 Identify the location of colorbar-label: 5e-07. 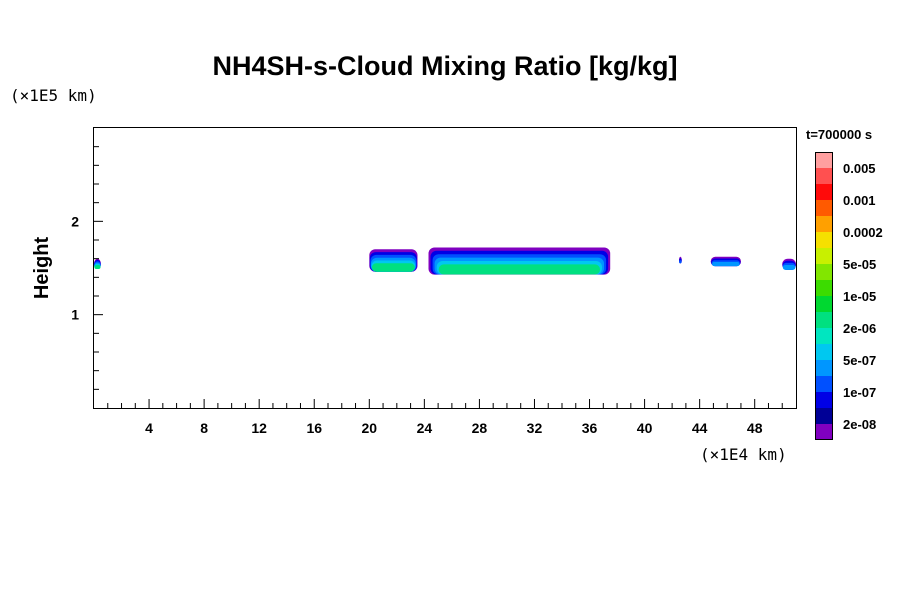
(859, 360).